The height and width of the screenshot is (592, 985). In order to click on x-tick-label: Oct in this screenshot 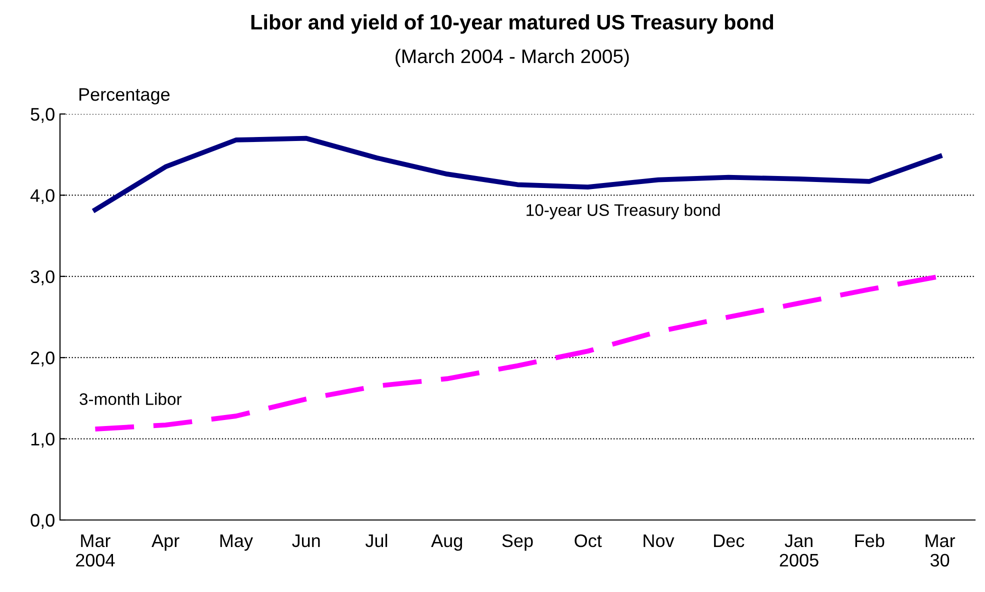, I will do `click(588, 541)`.